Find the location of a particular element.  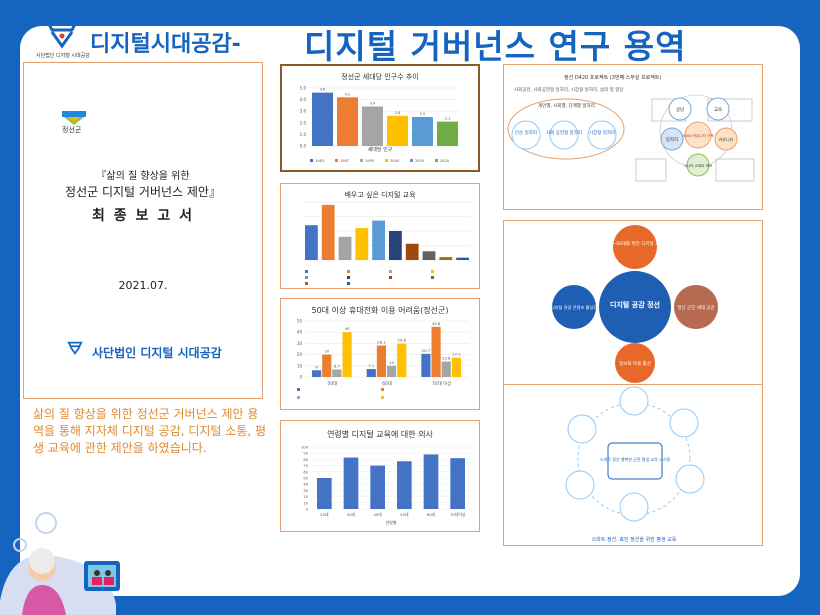

data-label: 4.2 is located at coordinates (348, 94).